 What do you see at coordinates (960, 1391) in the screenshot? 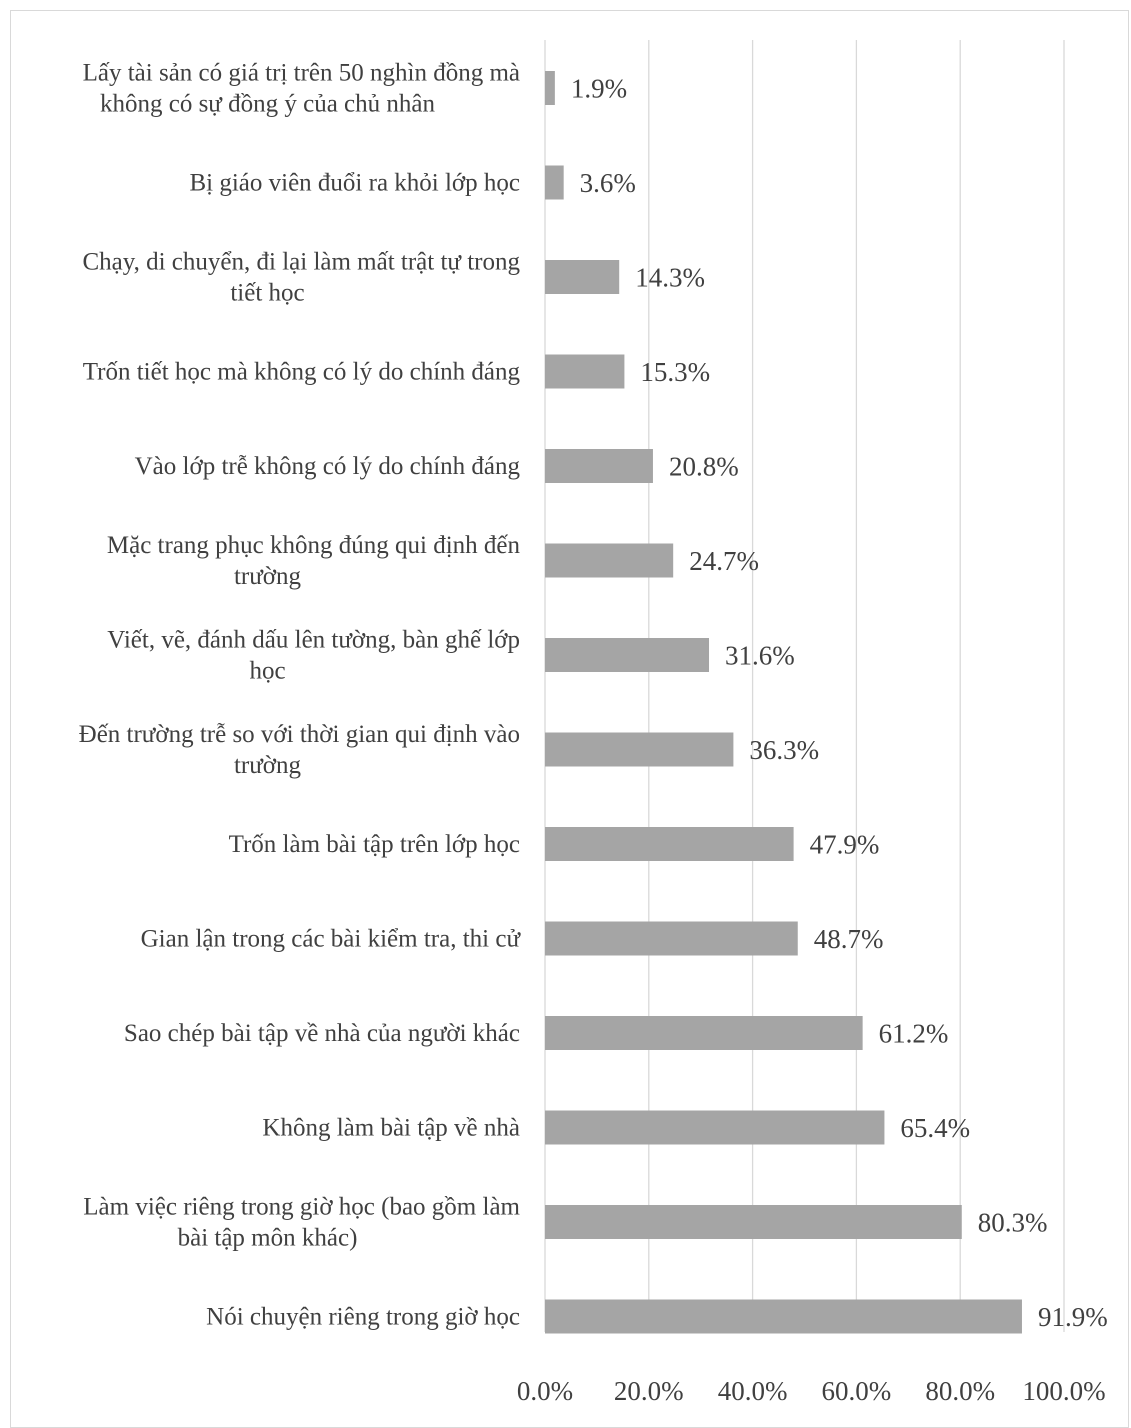
I see `x-tick-label: 80.0%` at bounding box center [960, 1391].